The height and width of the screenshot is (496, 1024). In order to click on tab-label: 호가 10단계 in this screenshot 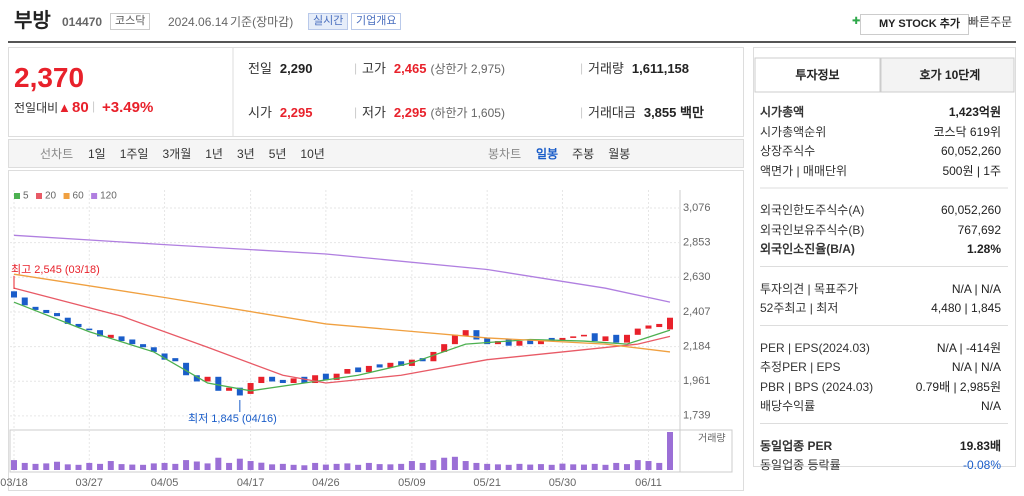, I will do `click(950, 75)`.